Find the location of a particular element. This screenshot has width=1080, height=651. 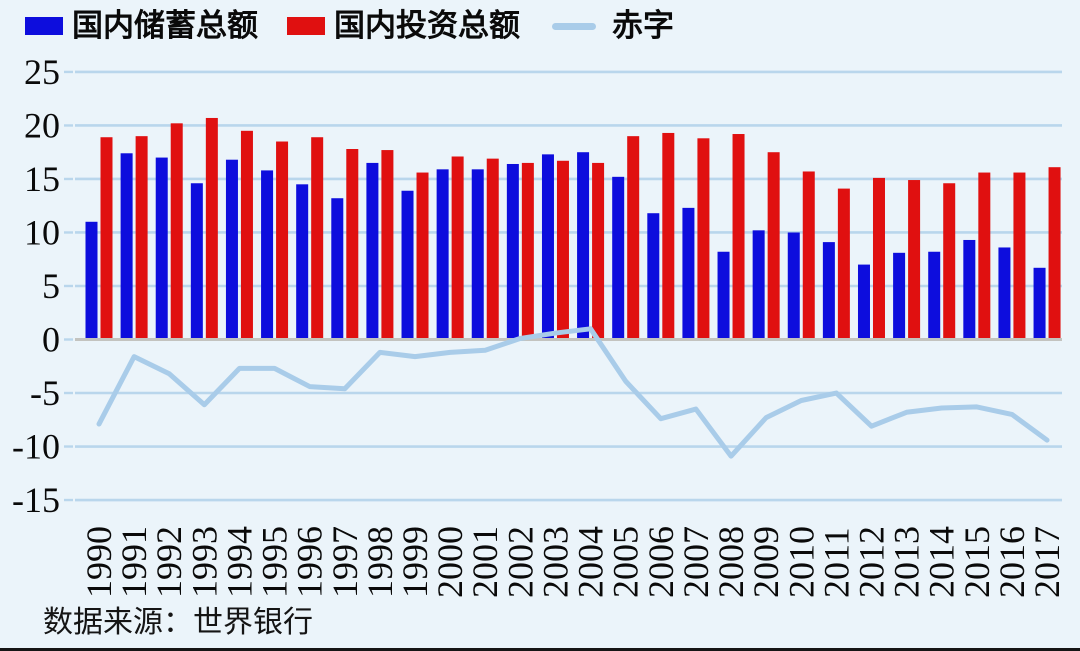

y-axis-label: 25 is located at coordinates (42, 72).